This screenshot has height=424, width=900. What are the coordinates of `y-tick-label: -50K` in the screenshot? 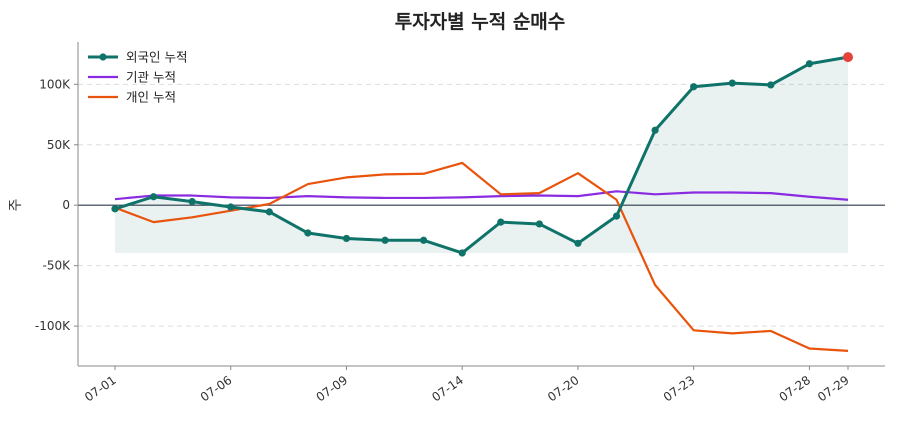 It's located at (57, 266).